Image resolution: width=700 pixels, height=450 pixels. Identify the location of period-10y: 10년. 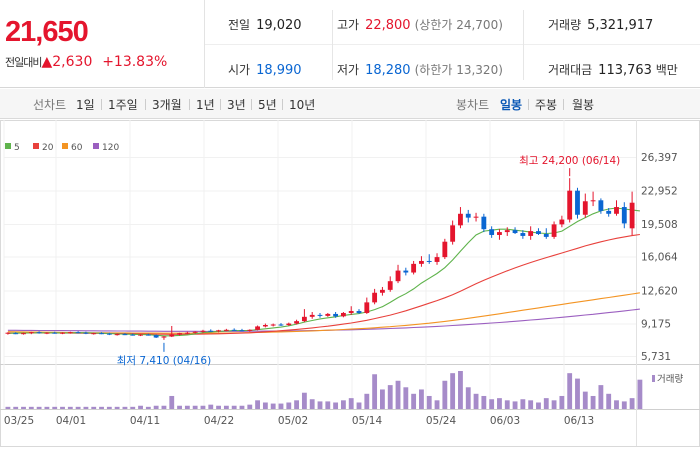
(302, 105).